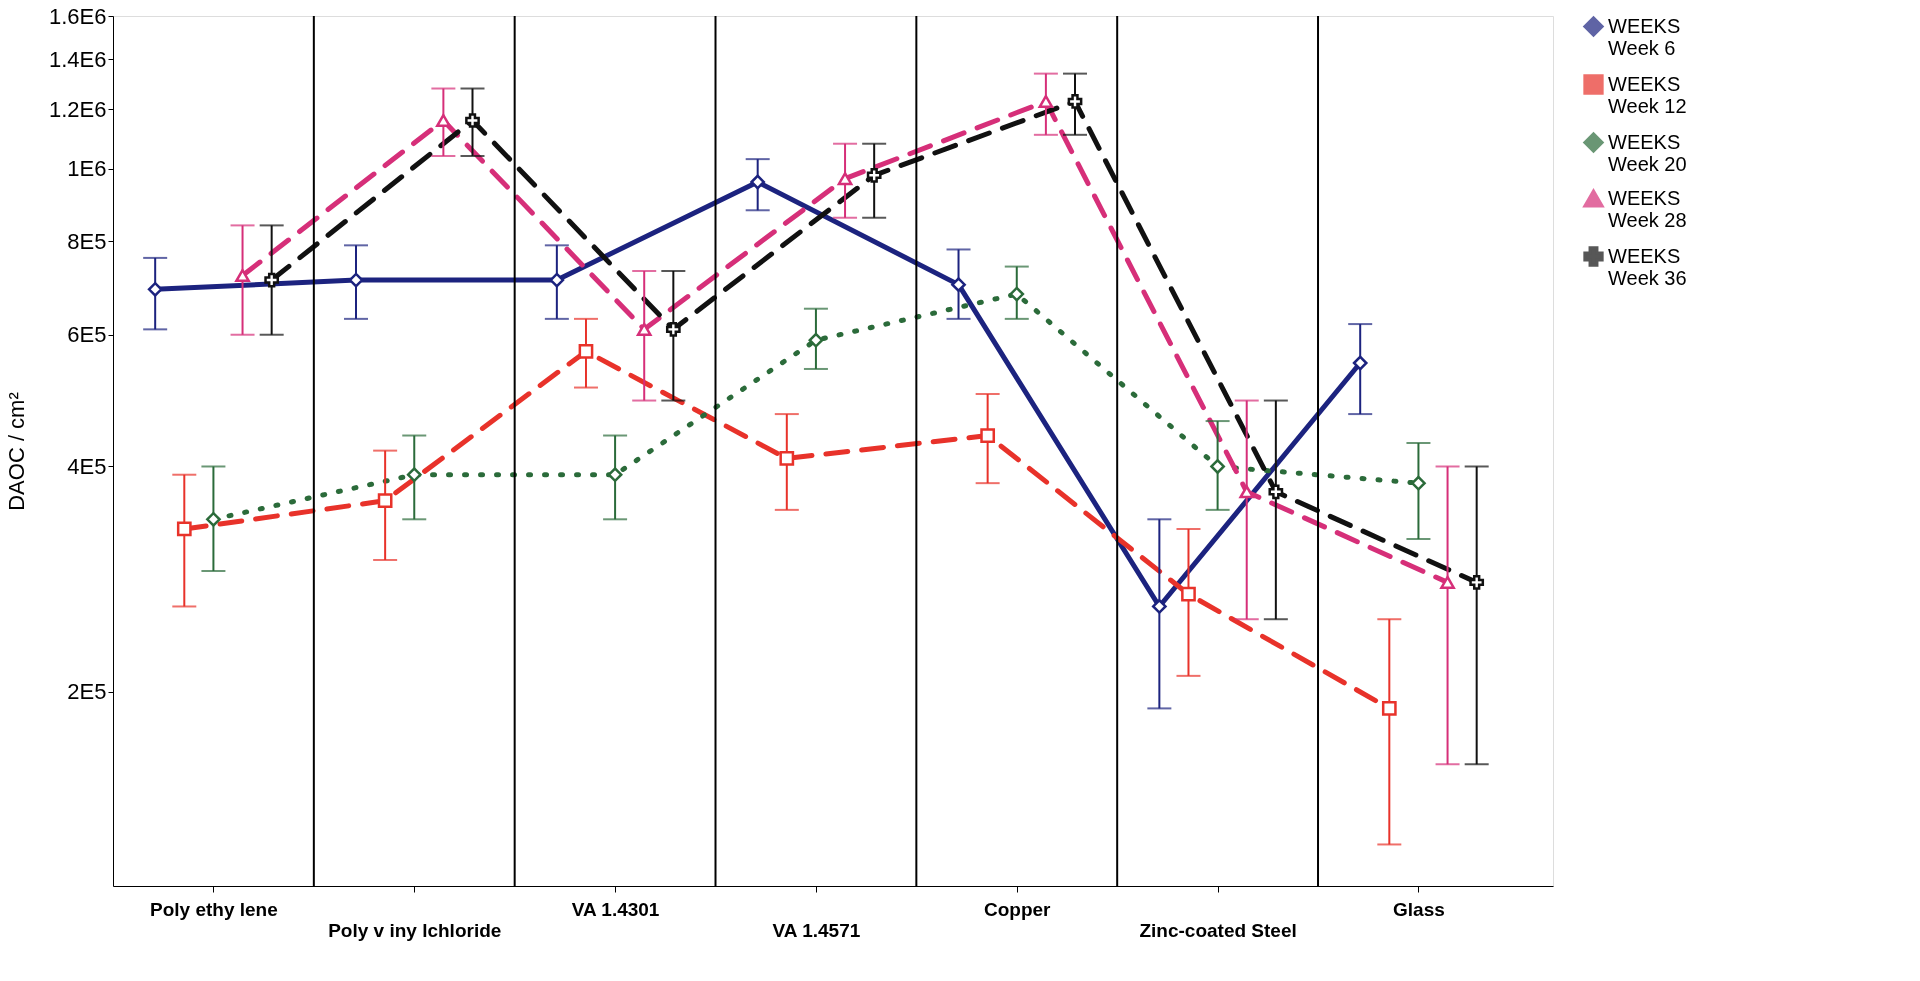 This screenshot has width=1920, height=981. Describe the element at coordinates (78, 16) in the screenshot. I see `y-tick-label: 1.6E6` at that location.